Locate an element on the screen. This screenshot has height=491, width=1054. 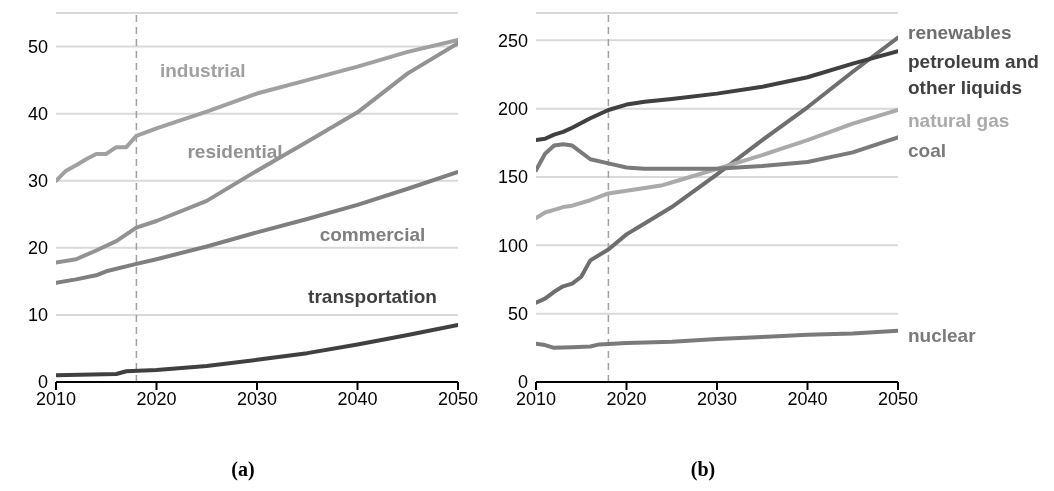
x-axis-title: (a) is located at coordinates (243, 469).